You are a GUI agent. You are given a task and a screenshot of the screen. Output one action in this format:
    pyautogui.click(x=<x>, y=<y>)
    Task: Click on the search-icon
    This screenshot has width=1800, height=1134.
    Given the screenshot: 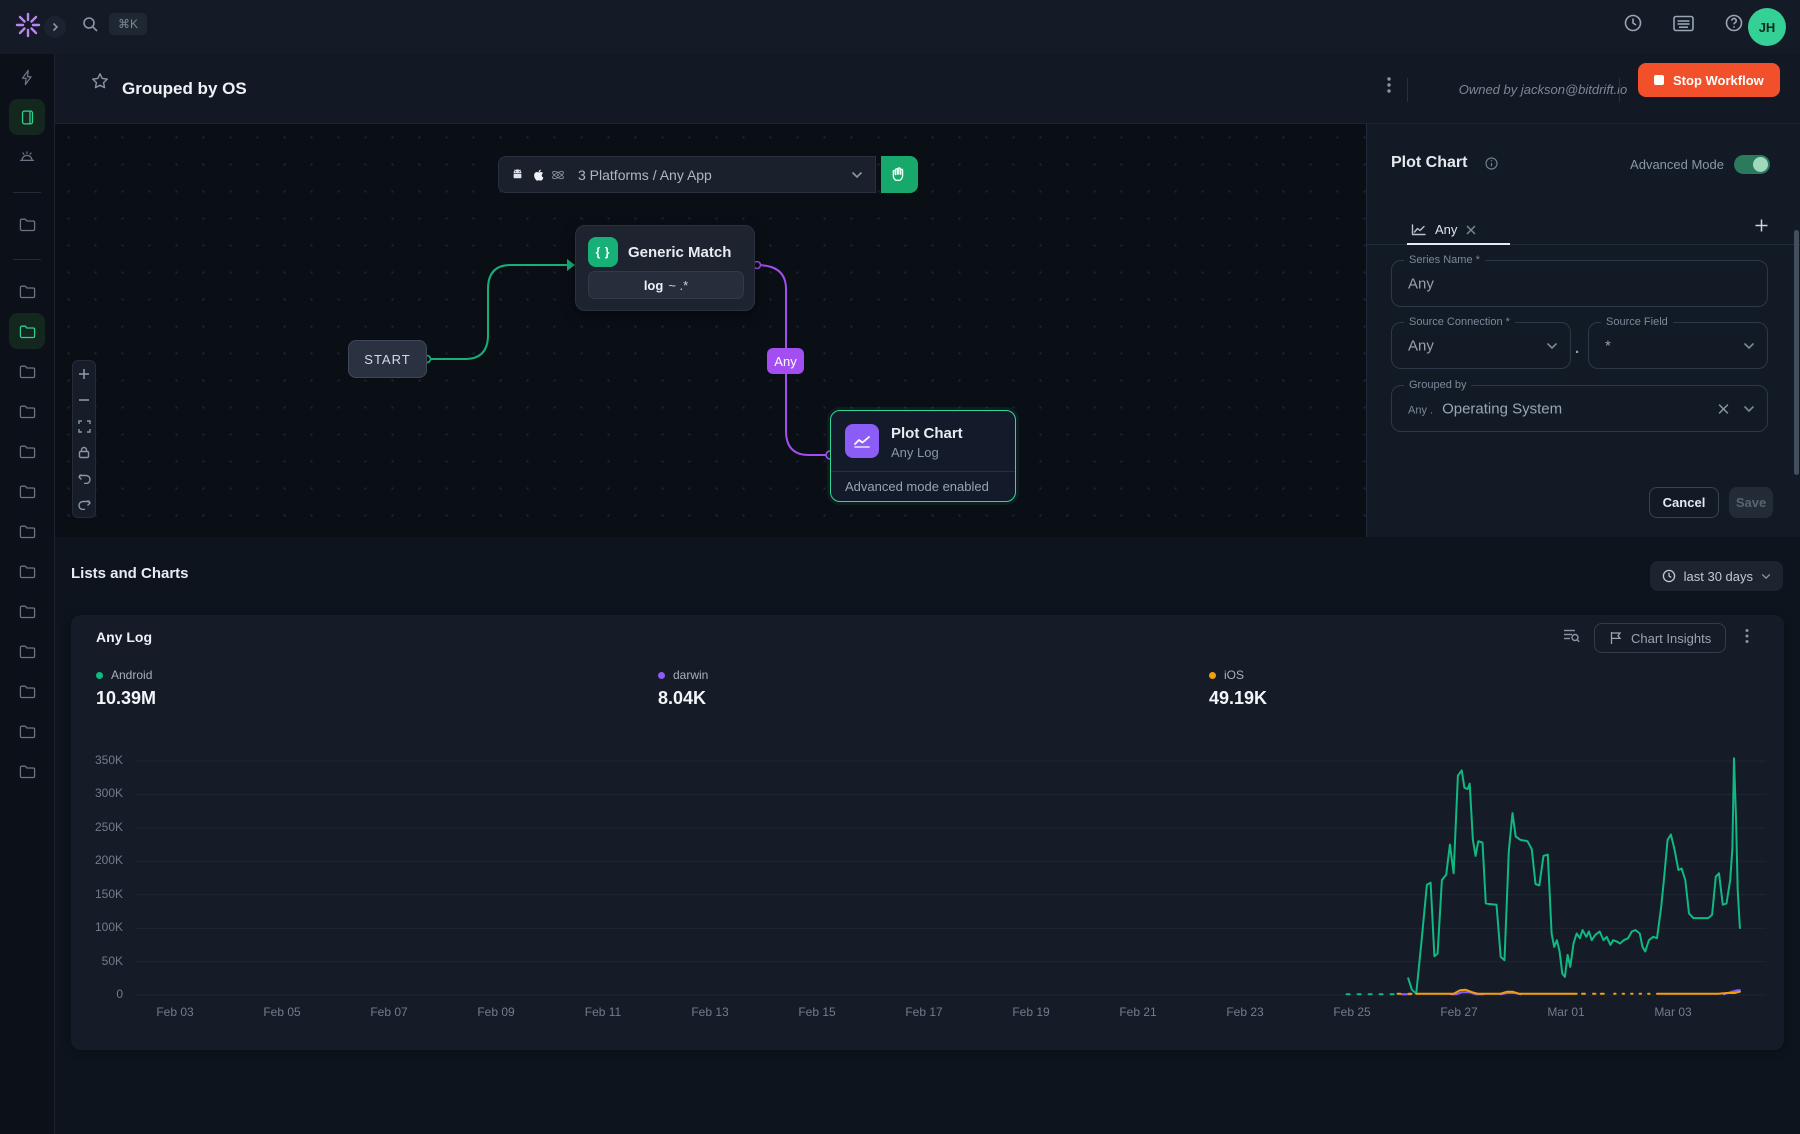 What is the action you would take?
    pyautogui.click(x=90, y=24)
    